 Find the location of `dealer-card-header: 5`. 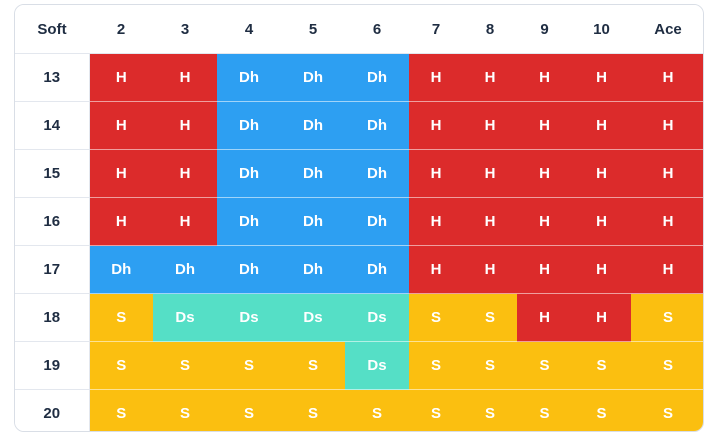

dealer-card-header: 5 is located at coordinates (313, 29).